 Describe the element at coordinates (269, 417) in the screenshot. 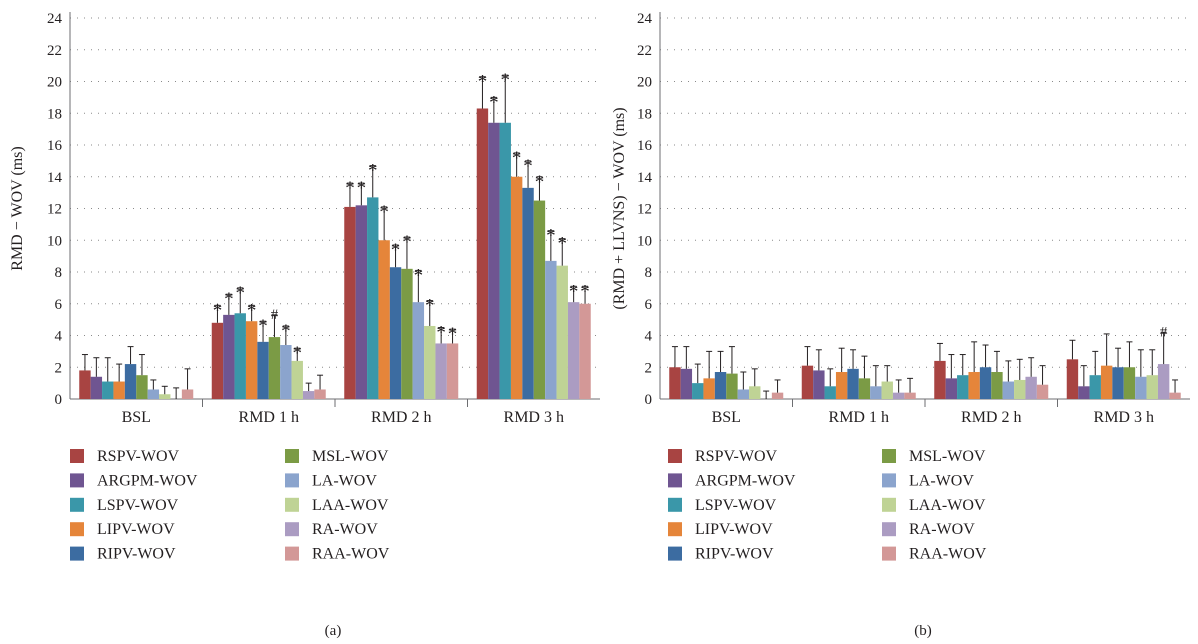

I see `x-tick-label: RMD 1 h` at that location.